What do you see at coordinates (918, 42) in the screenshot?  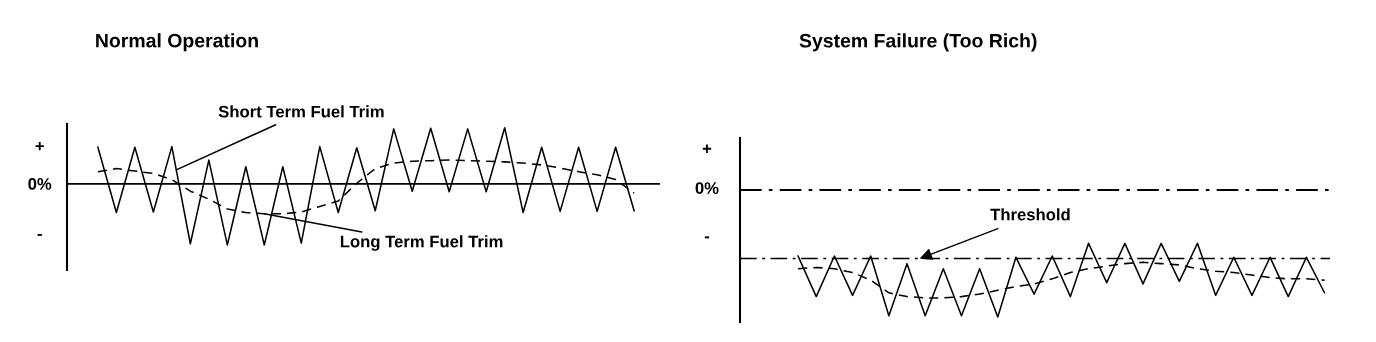 I see `chart-title: System Failure (Too Rich)` at bounding box center [918, 42].